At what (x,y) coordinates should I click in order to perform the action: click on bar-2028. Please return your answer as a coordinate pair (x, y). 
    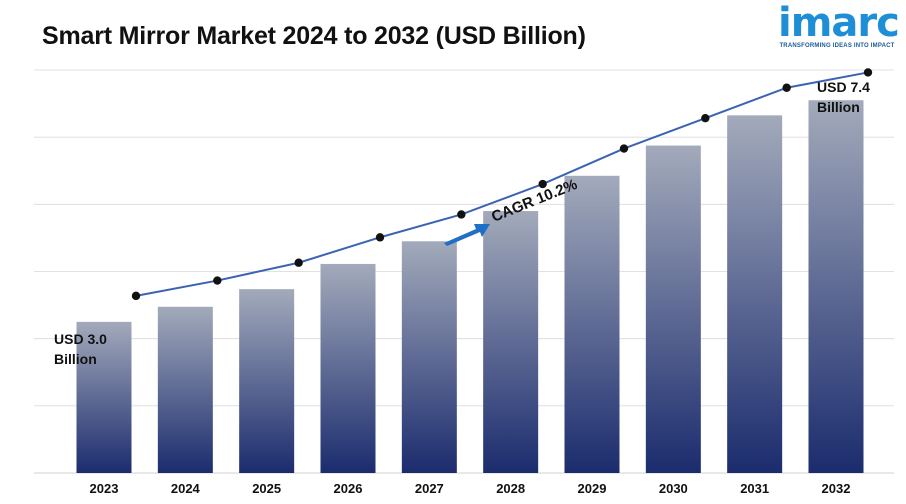
    Looking at the image, I should click on (511, 342).